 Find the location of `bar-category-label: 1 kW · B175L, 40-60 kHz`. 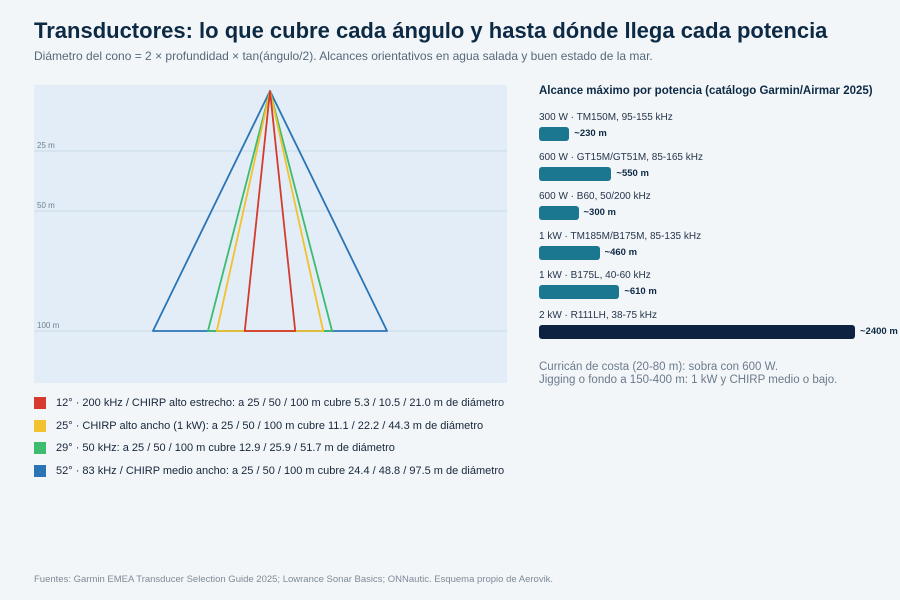

bar-category-label: 1 kW · B175L, 40-60 kHz is located at coordinates (595, 275).